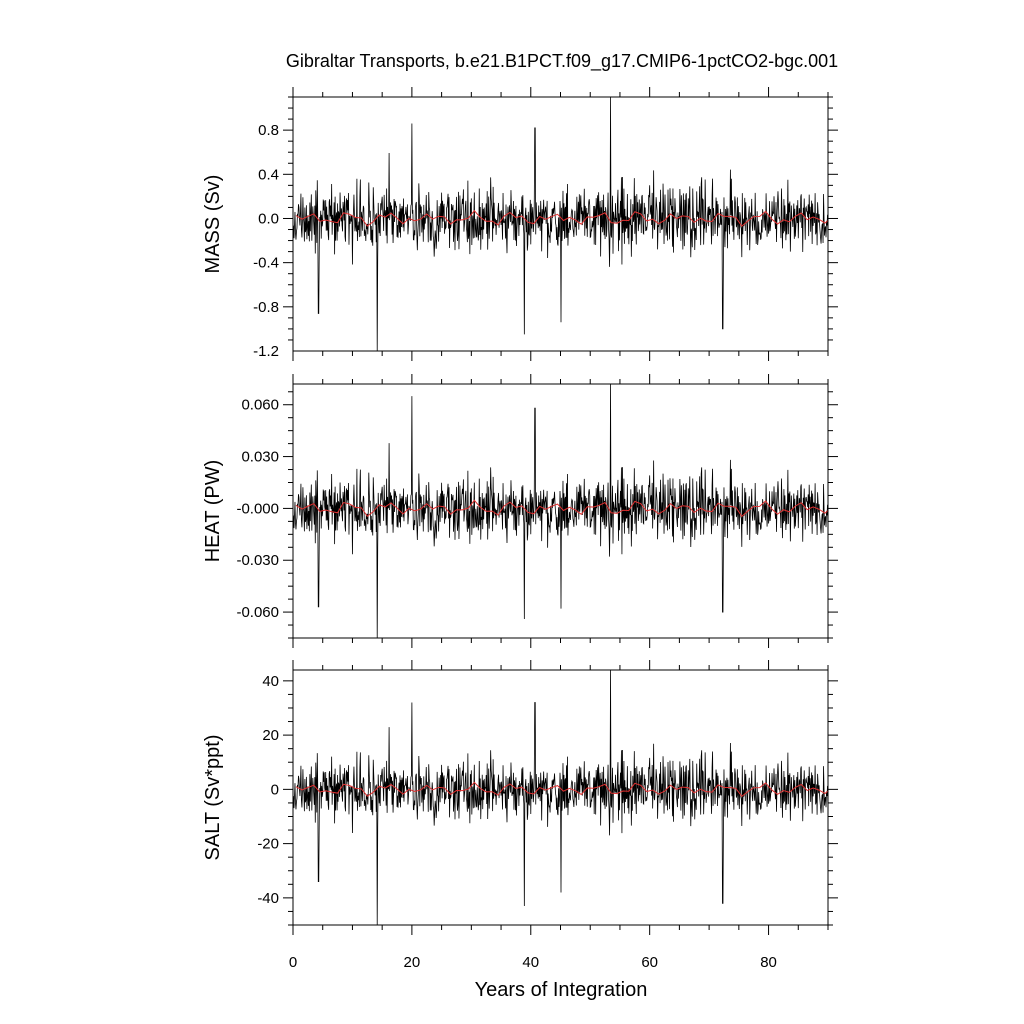 This screenshot has height=1024, width=1024. Describe the element at coordinates (270, 735) in the screenshot. I see `y-tick-label-salt: 20` at that location.